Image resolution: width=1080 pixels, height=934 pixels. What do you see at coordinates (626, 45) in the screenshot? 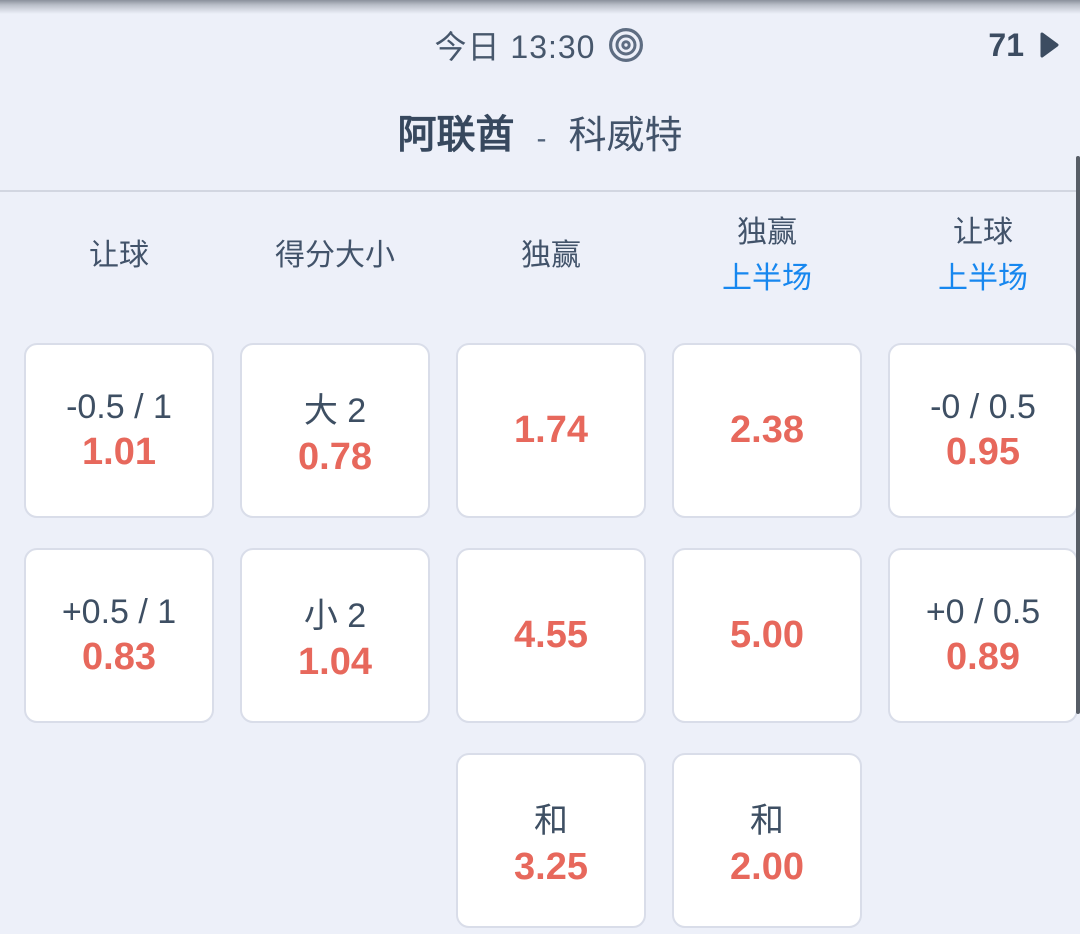
I see `target-icon` at bounding box center [626, 45].